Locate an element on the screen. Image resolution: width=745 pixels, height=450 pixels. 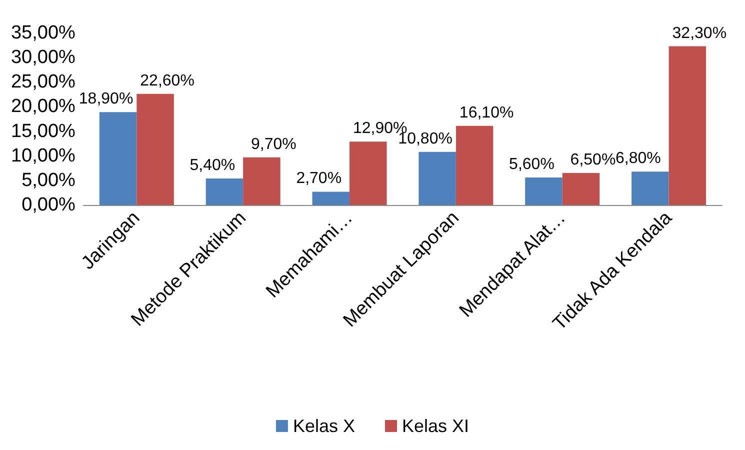
legend-label: Kelas XI is located at coordinates (436, 426).